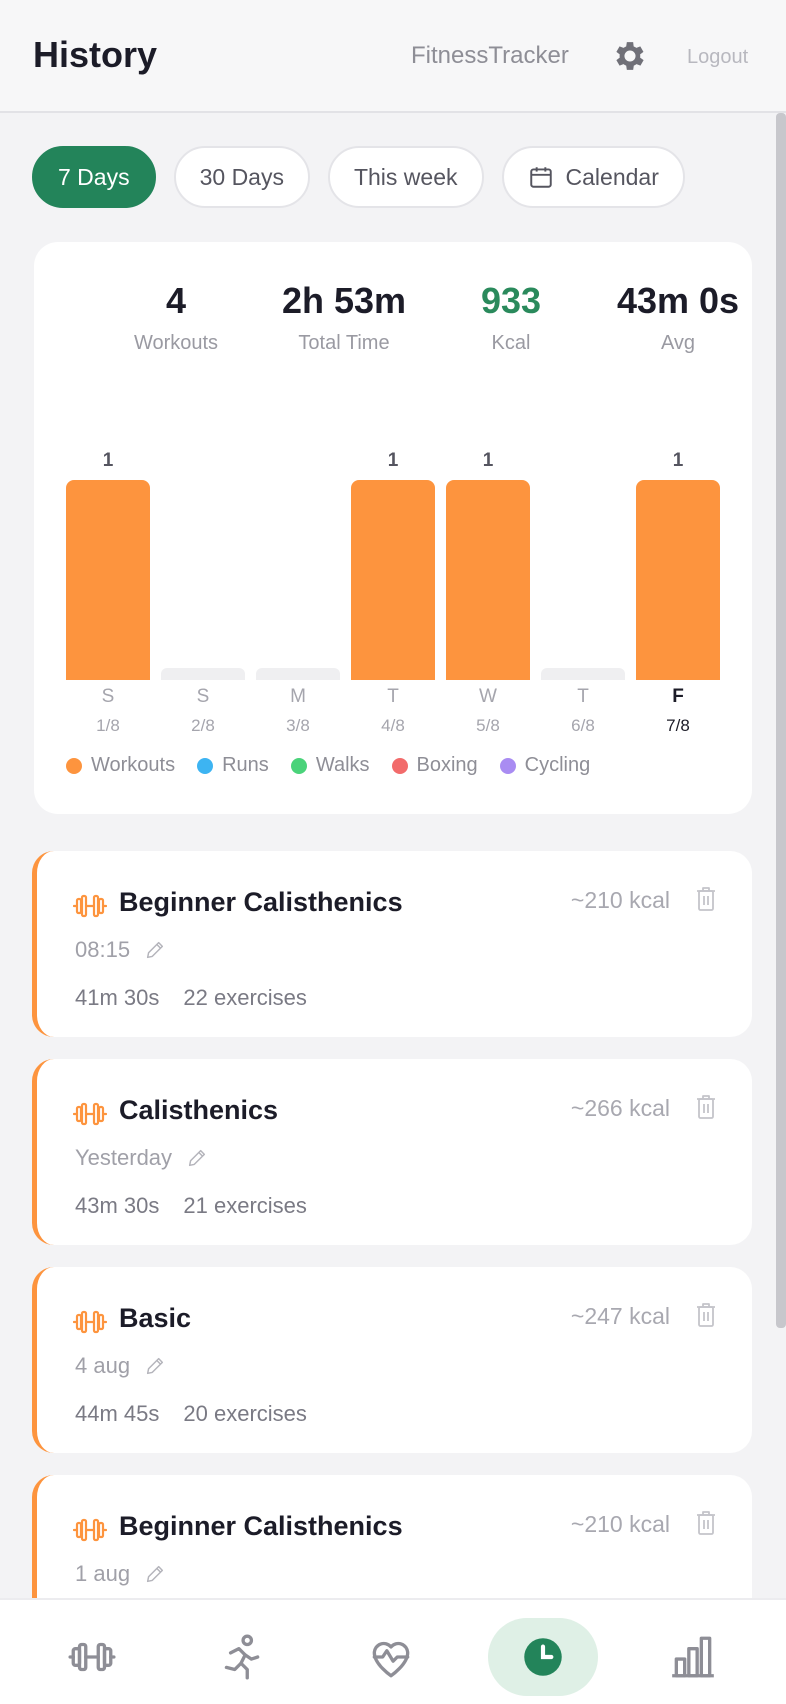 This screenshot has height=1704, width=786. Describe the element at coordinates (718, 57) in the screenshot. I see `logout-button: Logout` at that location.